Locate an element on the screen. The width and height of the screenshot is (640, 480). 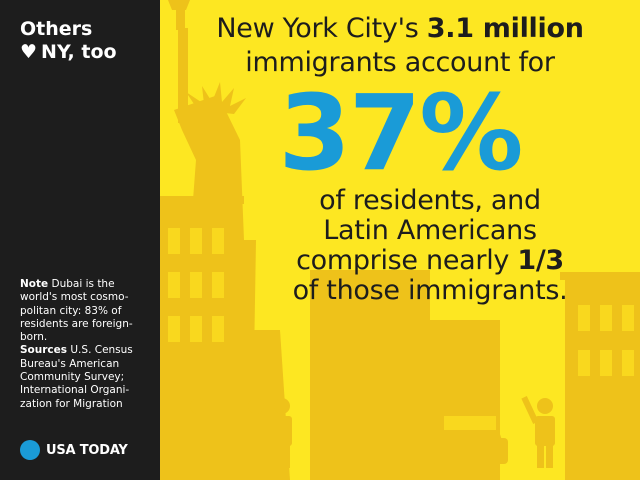
person-waving-icon is located at coordinates (538, 432).